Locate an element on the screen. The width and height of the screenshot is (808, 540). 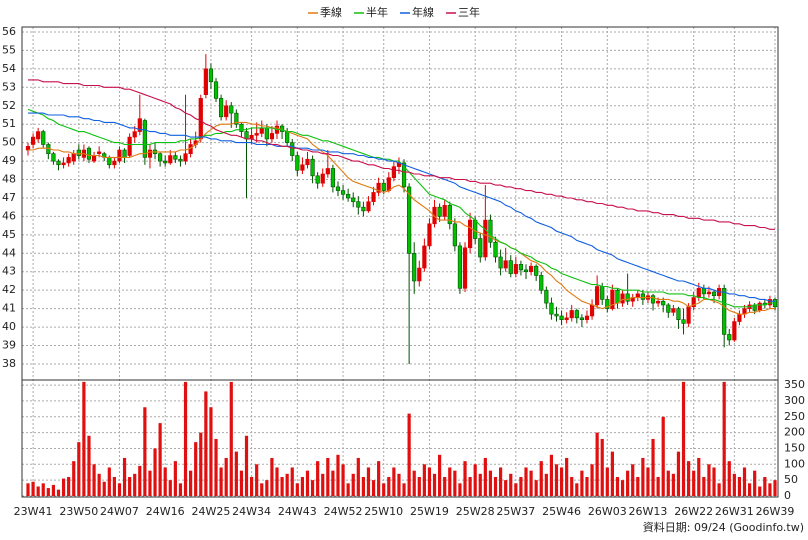
y-tick-label: 46 is located at coordinates (9, 215).